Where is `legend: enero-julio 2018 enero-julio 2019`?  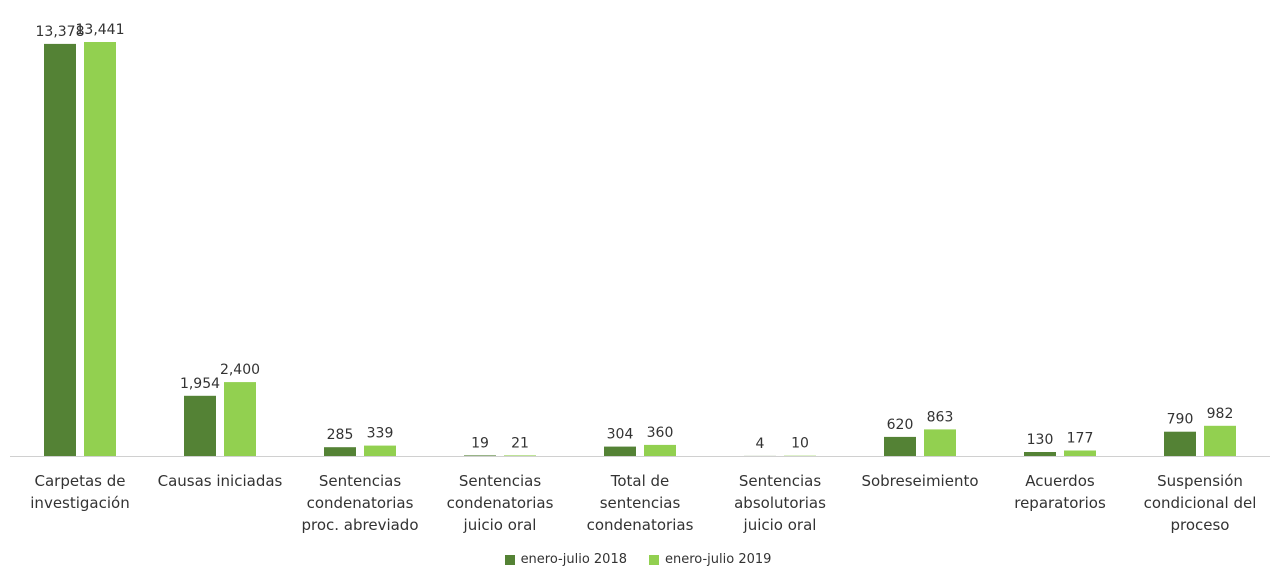 legend: enero-julio 2018 enero-julio 2019 is located at coordinates (638, 559).